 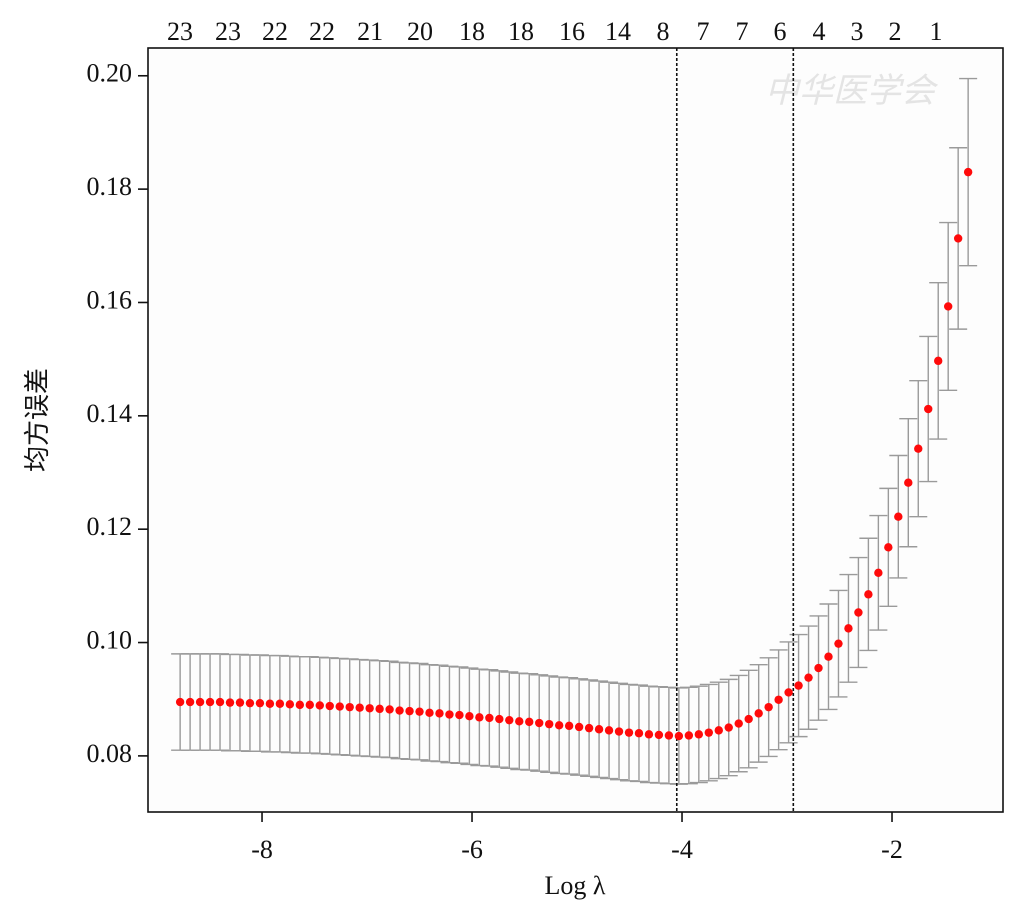 What do you see at coordinates (370, 31) in the screenshot?
I see `top-tick-label: 21` at bounding box center [370, 31].